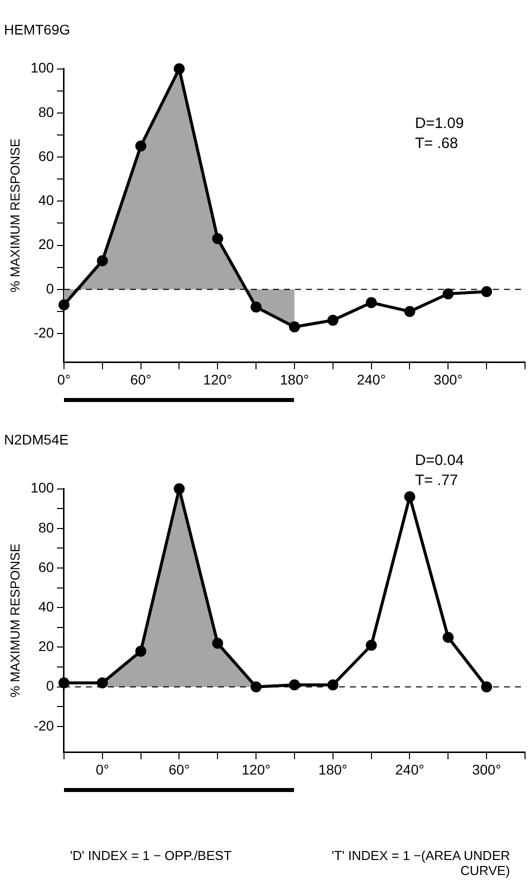 The height and width of the screenshot is (886, 532). Describe the element at coordinates (436, 143) in the screenshot. I see `annotation: T= .68` at that location.